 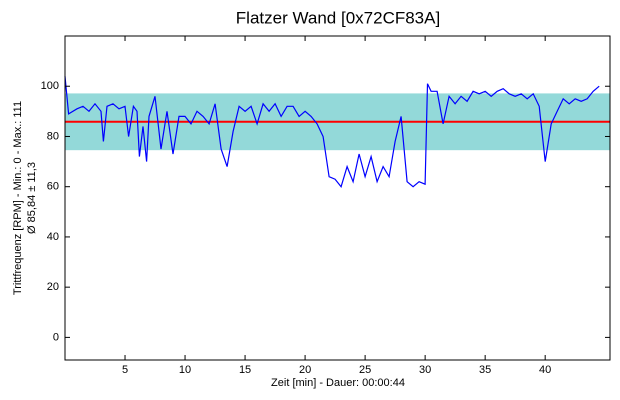 What do you see at coordinates (53, 287) in the screenshot?
I see `y-tick-label: 20` at bounding box center [53, 287].